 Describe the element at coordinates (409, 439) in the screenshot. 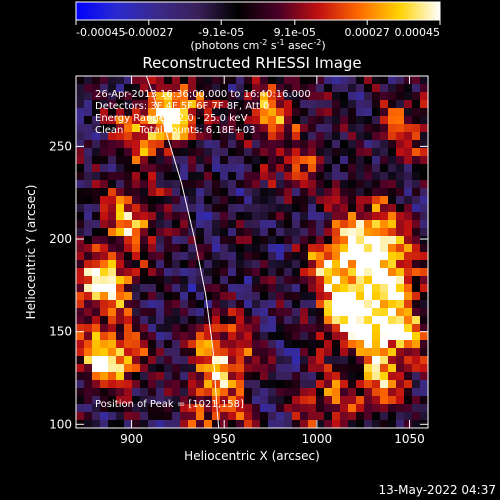

I see `x-tick-label: 1050` at that location.